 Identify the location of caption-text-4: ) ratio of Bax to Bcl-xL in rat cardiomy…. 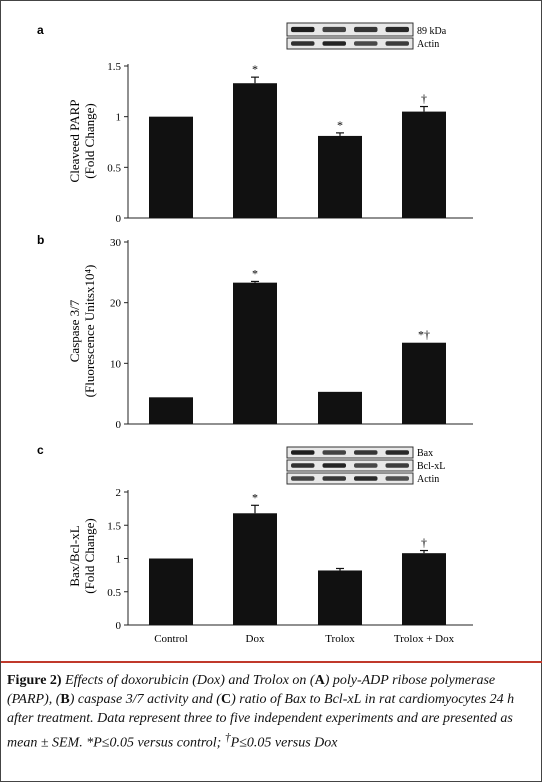
(261, 721).